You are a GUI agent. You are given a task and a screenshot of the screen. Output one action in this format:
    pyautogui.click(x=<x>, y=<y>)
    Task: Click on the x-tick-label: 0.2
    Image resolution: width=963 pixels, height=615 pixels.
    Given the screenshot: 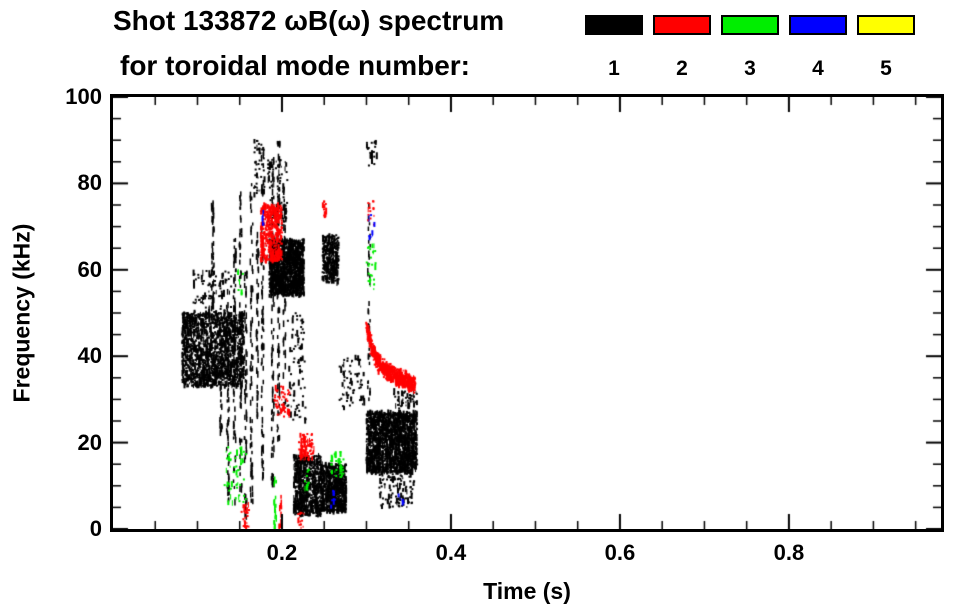 What is the action you would take?
    pyautogui.click(x=282, y=552)
    